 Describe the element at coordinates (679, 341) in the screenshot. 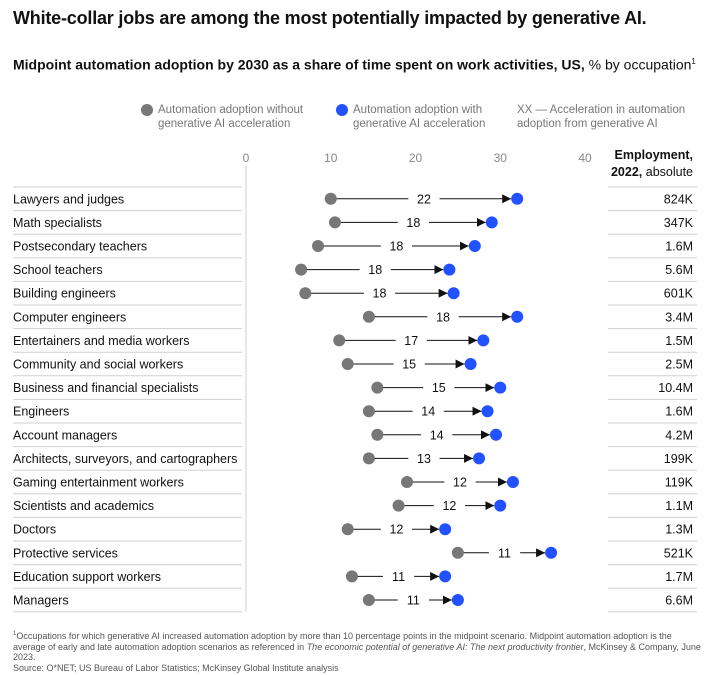

I see `employment-value: 1.5M` at that location.